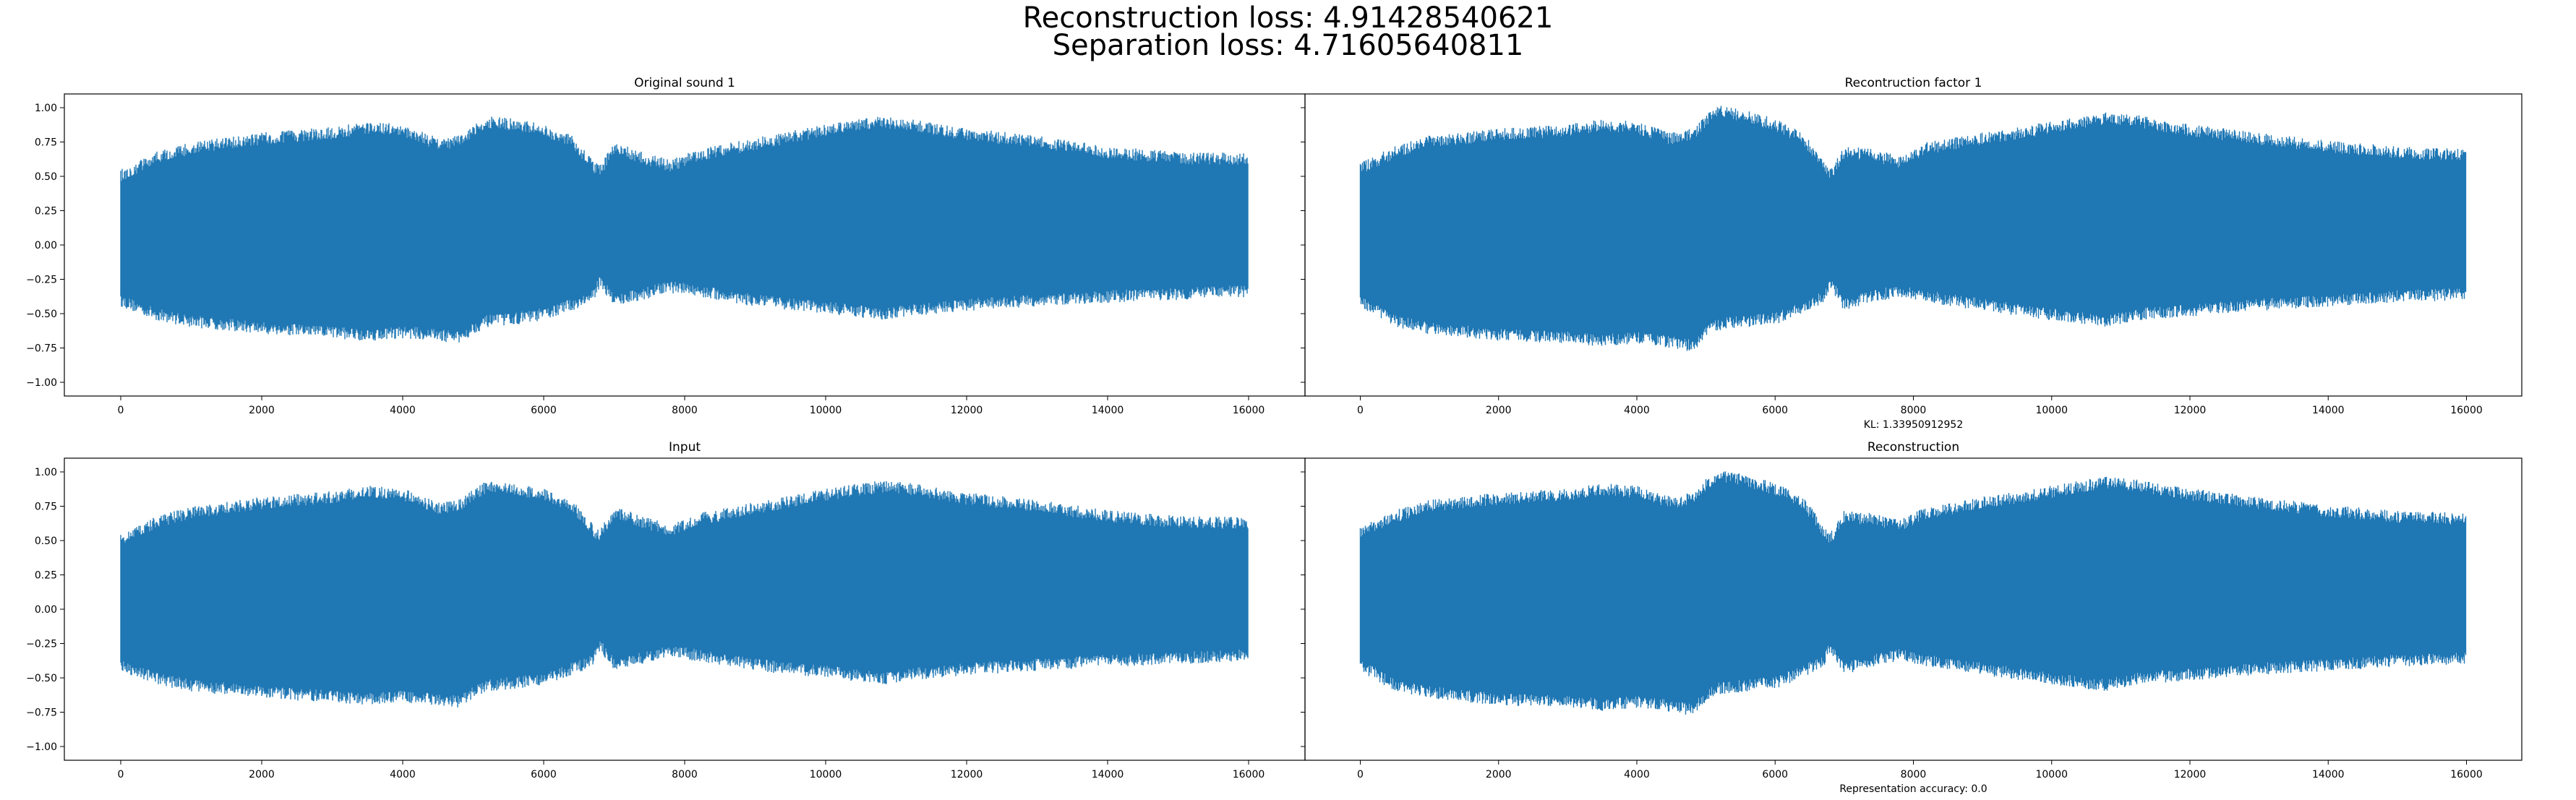 This screenshot has width=2576, height=800. Describe the element at coordinates (684, 594) in the screenshot. I see `chart-2-waveform-line` at that location.